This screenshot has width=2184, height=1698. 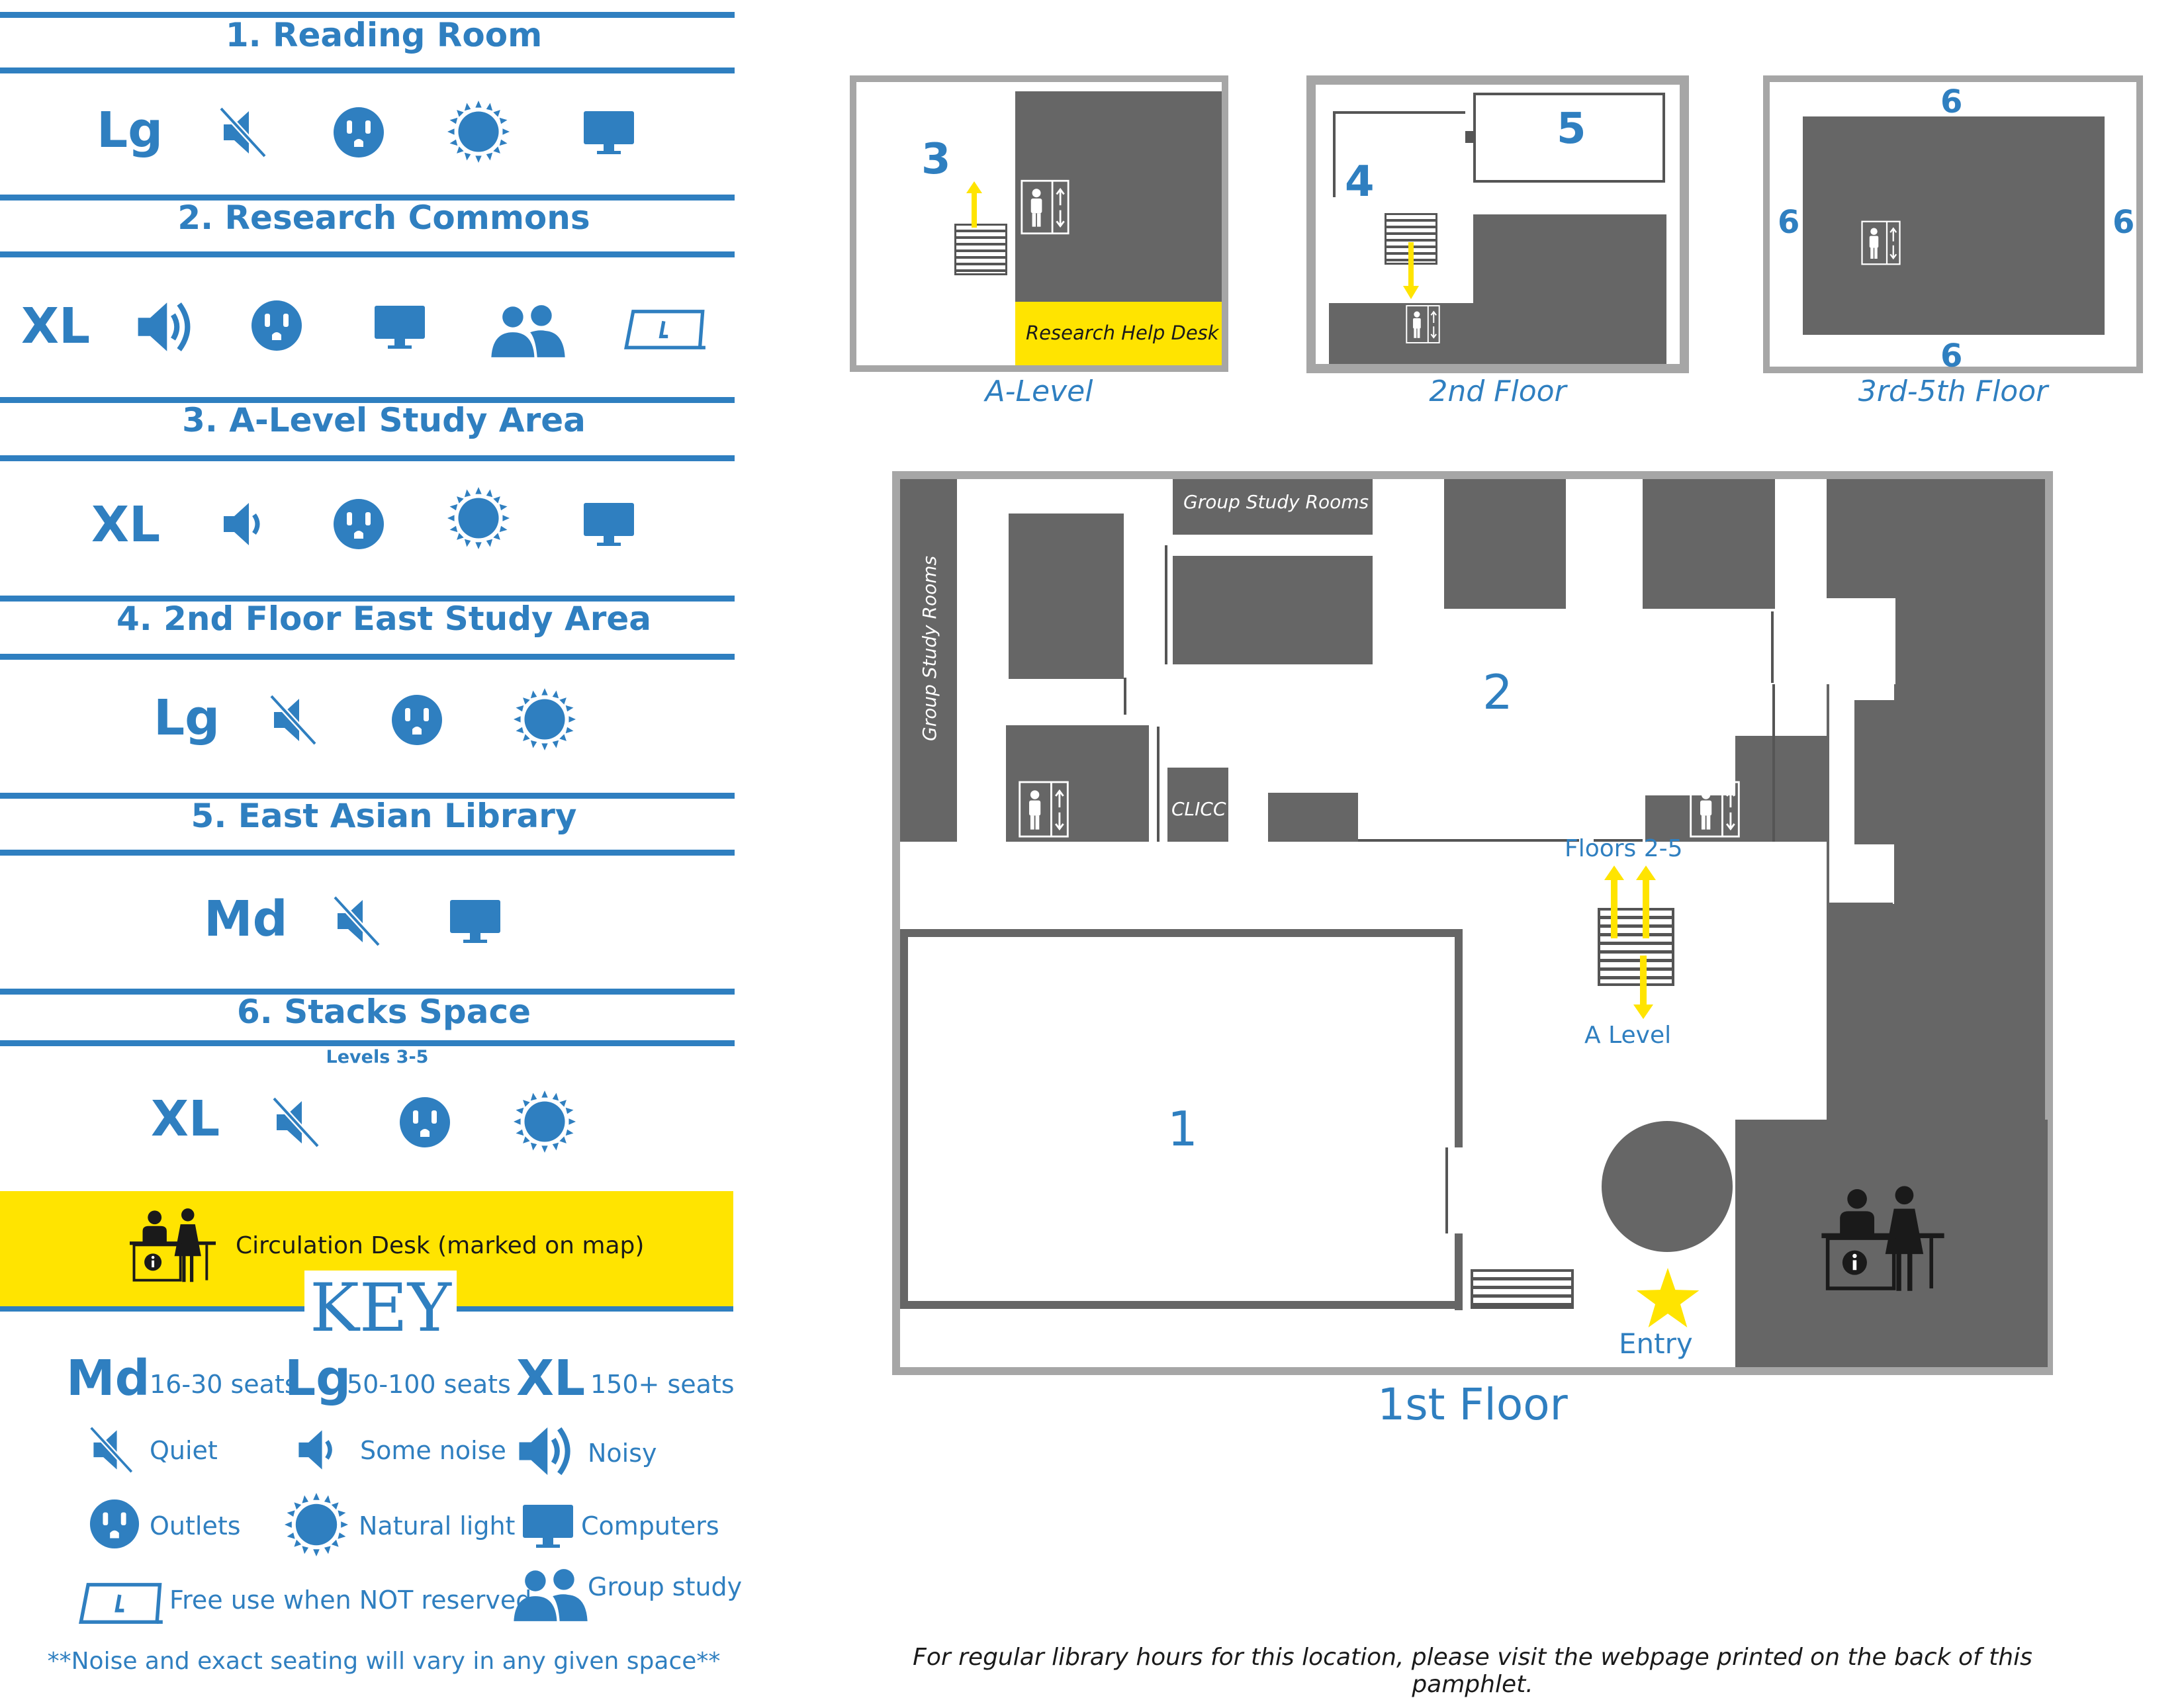 What do you see at coordinates (184, 1451) in the screenshot?
I see `key-quiet-label: Quiet` at bounding box center [184, 1451].